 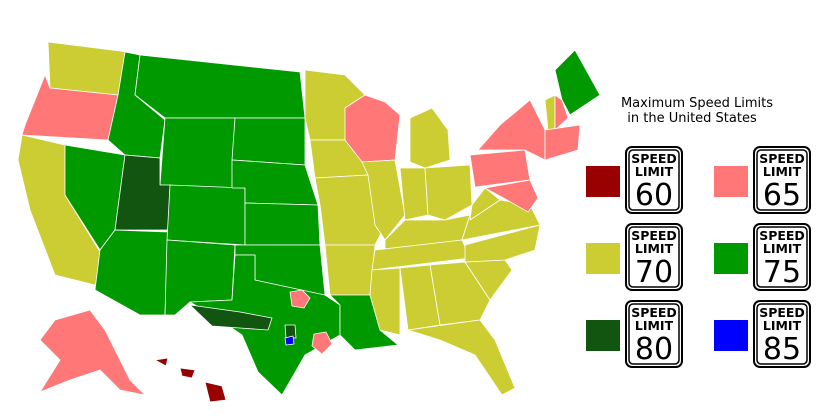 What do you see at coordinates (692, 118) in the screenshot?
I see `title: in the United States` at bounding box center [692, 118].